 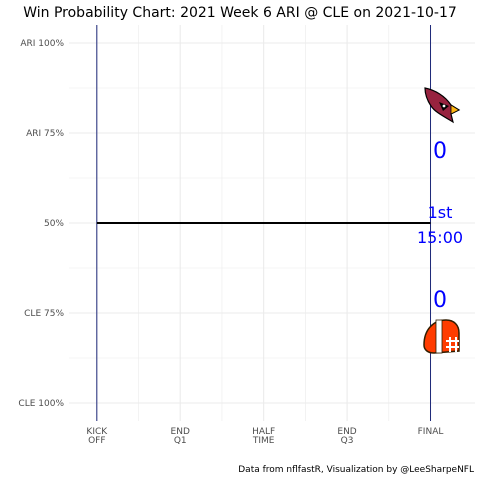 What do you see at coordinates (44, 314) in the screenshot?
I see `y-tick-label: CLE 75%` at bounding box center [44, 314].